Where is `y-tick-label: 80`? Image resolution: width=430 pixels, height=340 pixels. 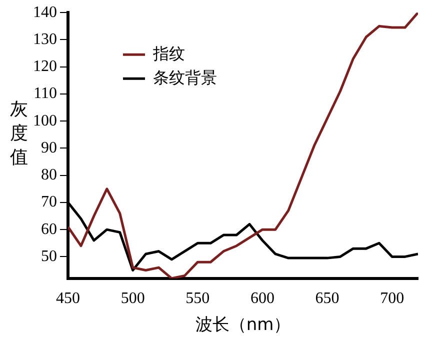
y-tick-label: 80 is located at coordinates (49, 175).